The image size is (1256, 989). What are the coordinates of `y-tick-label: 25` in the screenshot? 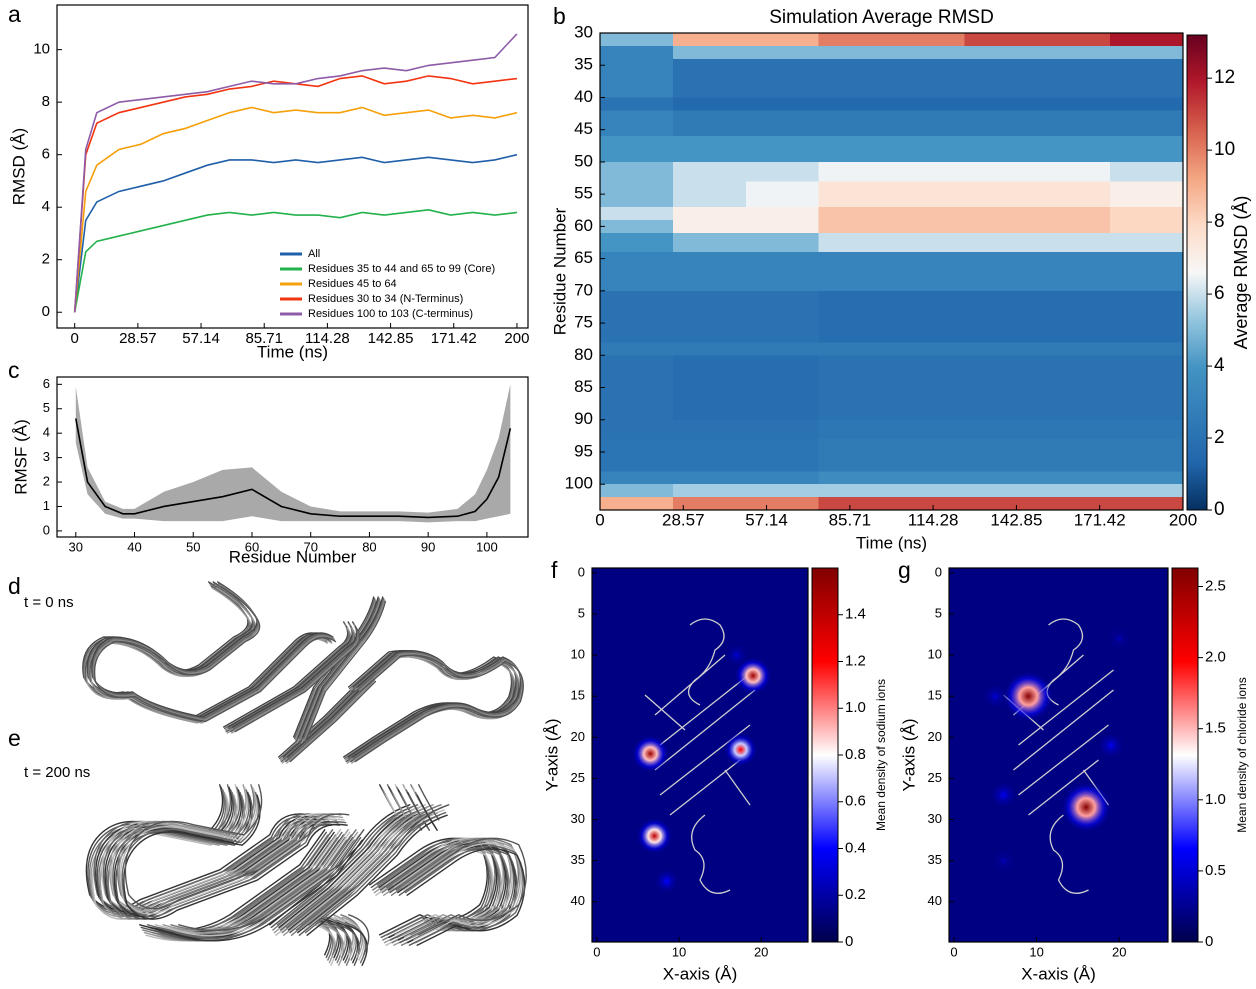 It's located at (935, 777).